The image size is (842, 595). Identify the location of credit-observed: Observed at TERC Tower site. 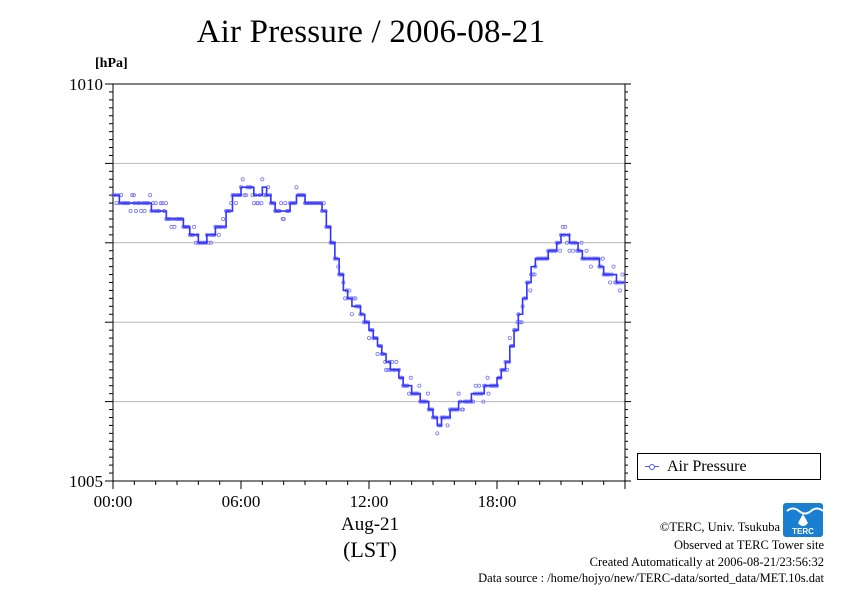
(748, 545).